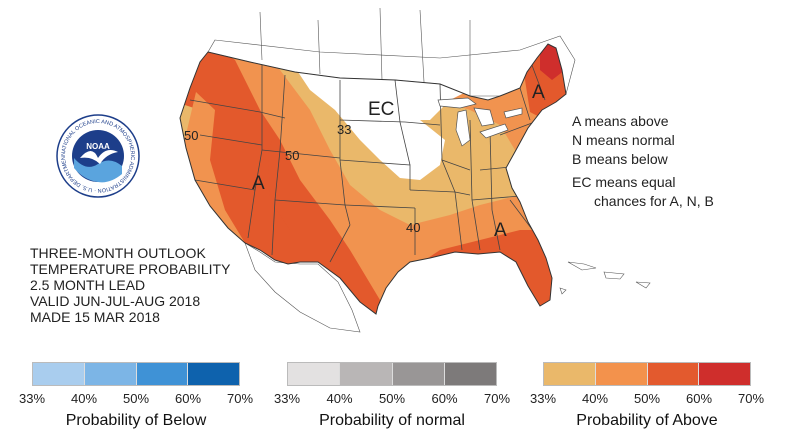 The image size is (800, 437). I want to click on region-letter-above-southeast: A, so click(500, 230).